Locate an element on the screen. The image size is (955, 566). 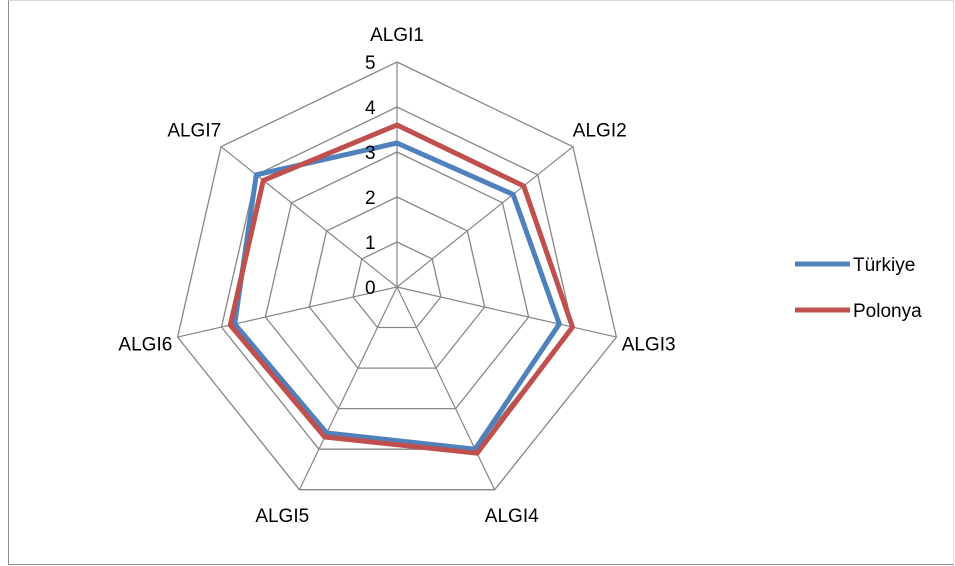
tick-label-0: 0 is located at coordinates (370, 288).